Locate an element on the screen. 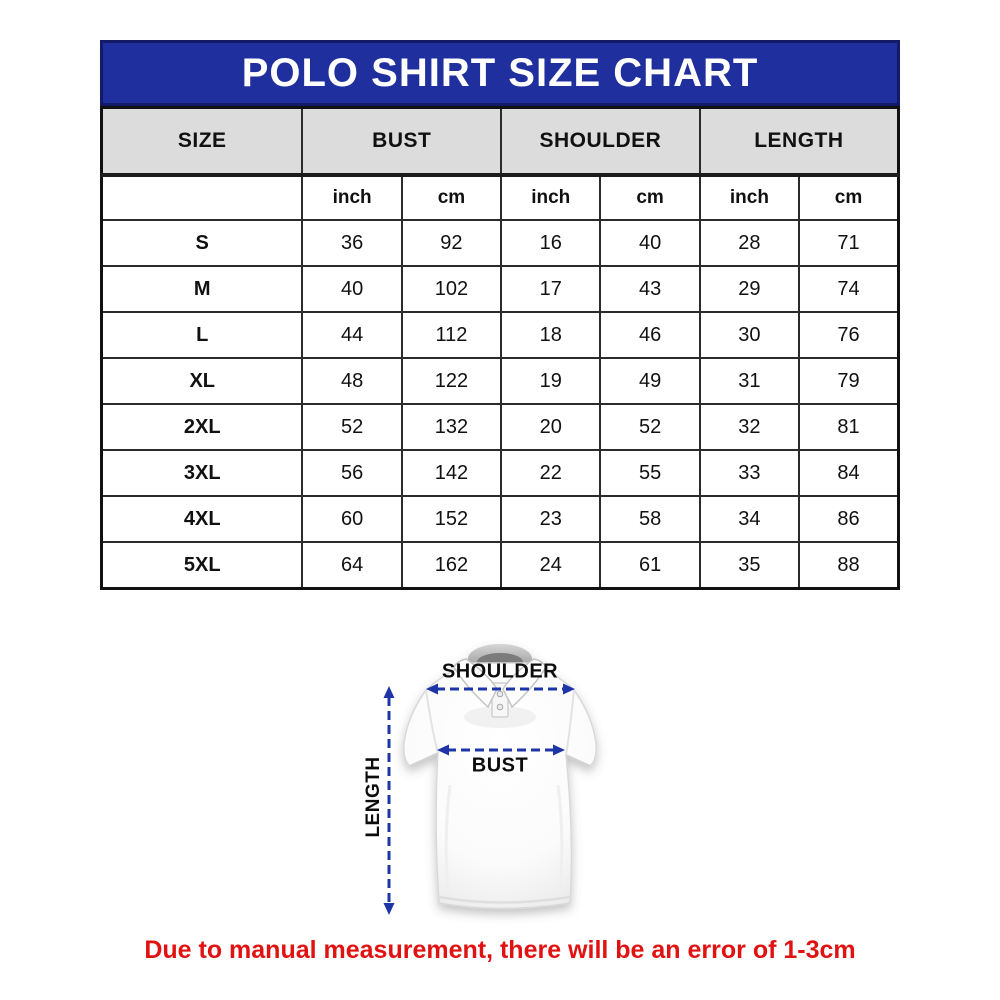 This screenshot has width=1000, height=1000. value-cell: 142 is located at coordinates (451, 473).